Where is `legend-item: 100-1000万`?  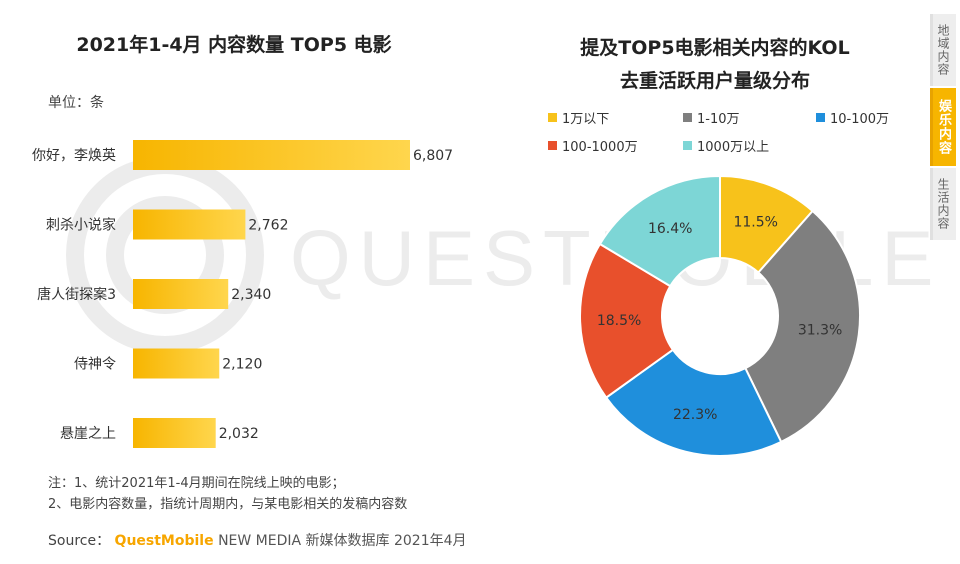
legend-item: 100-1000万 is located at coordinates (593, 145).